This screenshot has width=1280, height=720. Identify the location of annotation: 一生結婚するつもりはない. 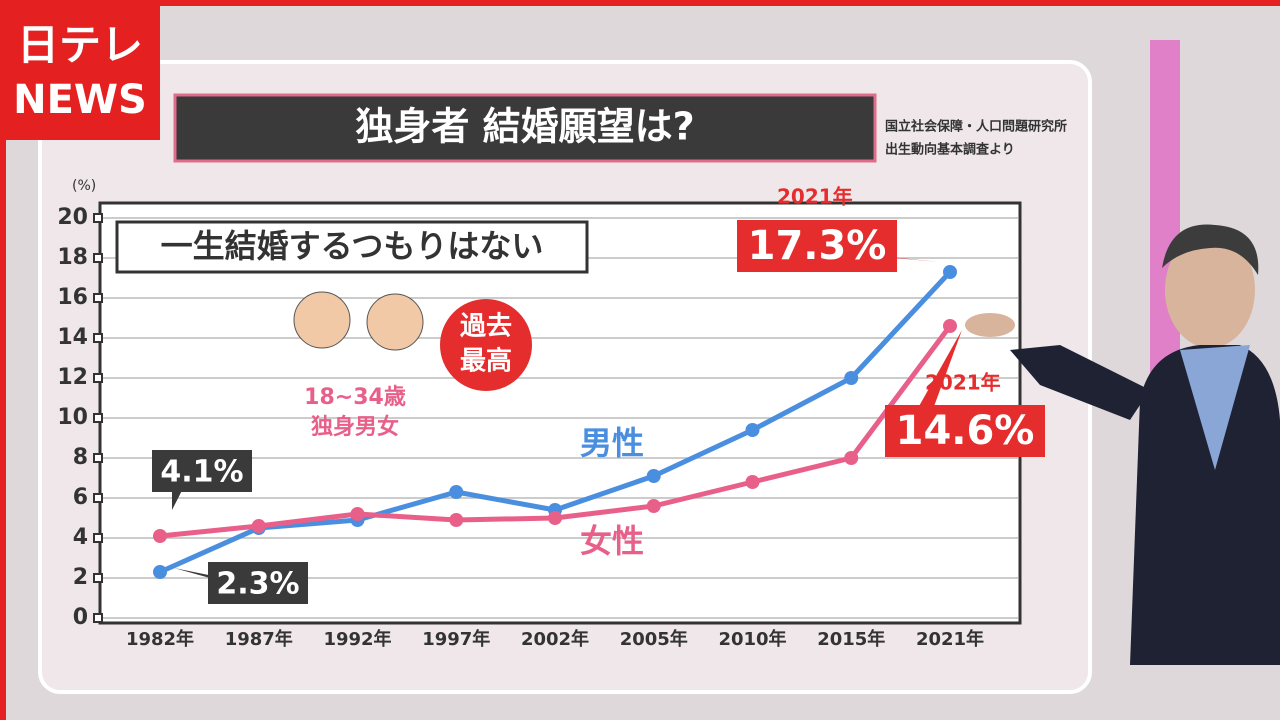
(352, 246).